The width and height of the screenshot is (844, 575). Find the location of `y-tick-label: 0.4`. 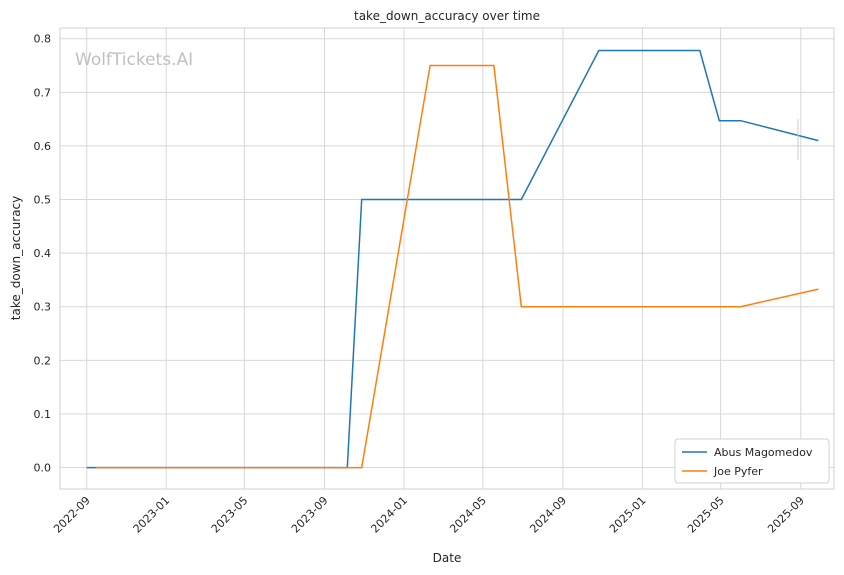

y-tick-label: 0.4 is located at coordinates (43, 253).